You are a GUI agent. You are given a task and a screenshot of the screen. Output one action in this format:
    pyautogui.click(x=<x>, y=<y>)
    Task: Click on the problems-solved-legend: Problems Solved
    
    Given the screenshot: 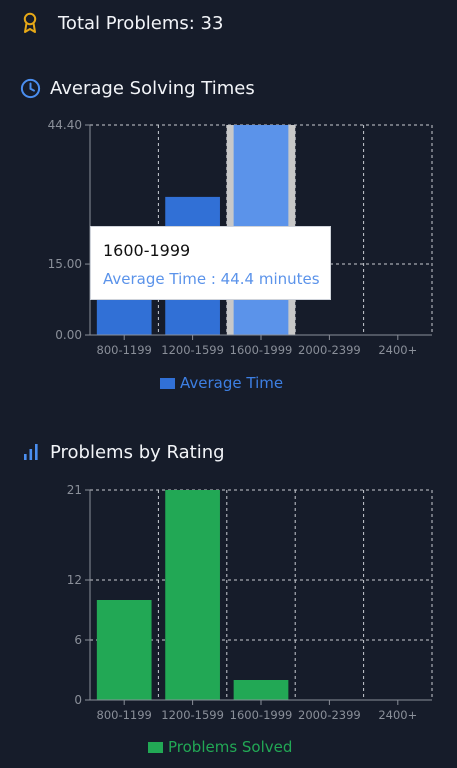 What is the action you would take?
    pyautogui.click(x=220, y=747)
    